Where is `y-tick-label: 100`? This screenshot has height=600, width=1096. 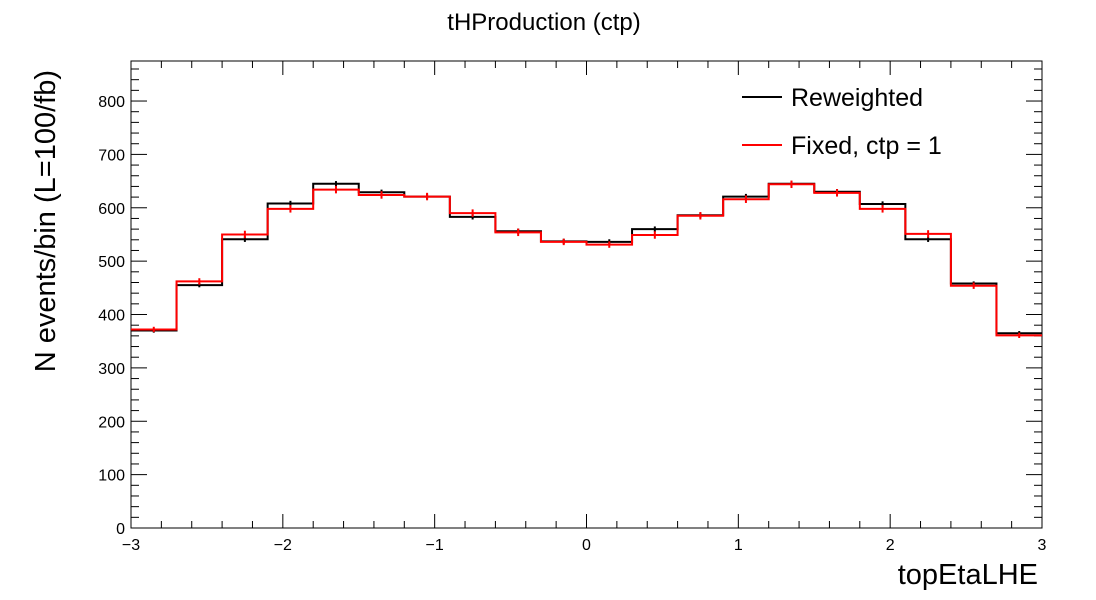
y-tick-label: 100 is located at coordinates (111, 476).